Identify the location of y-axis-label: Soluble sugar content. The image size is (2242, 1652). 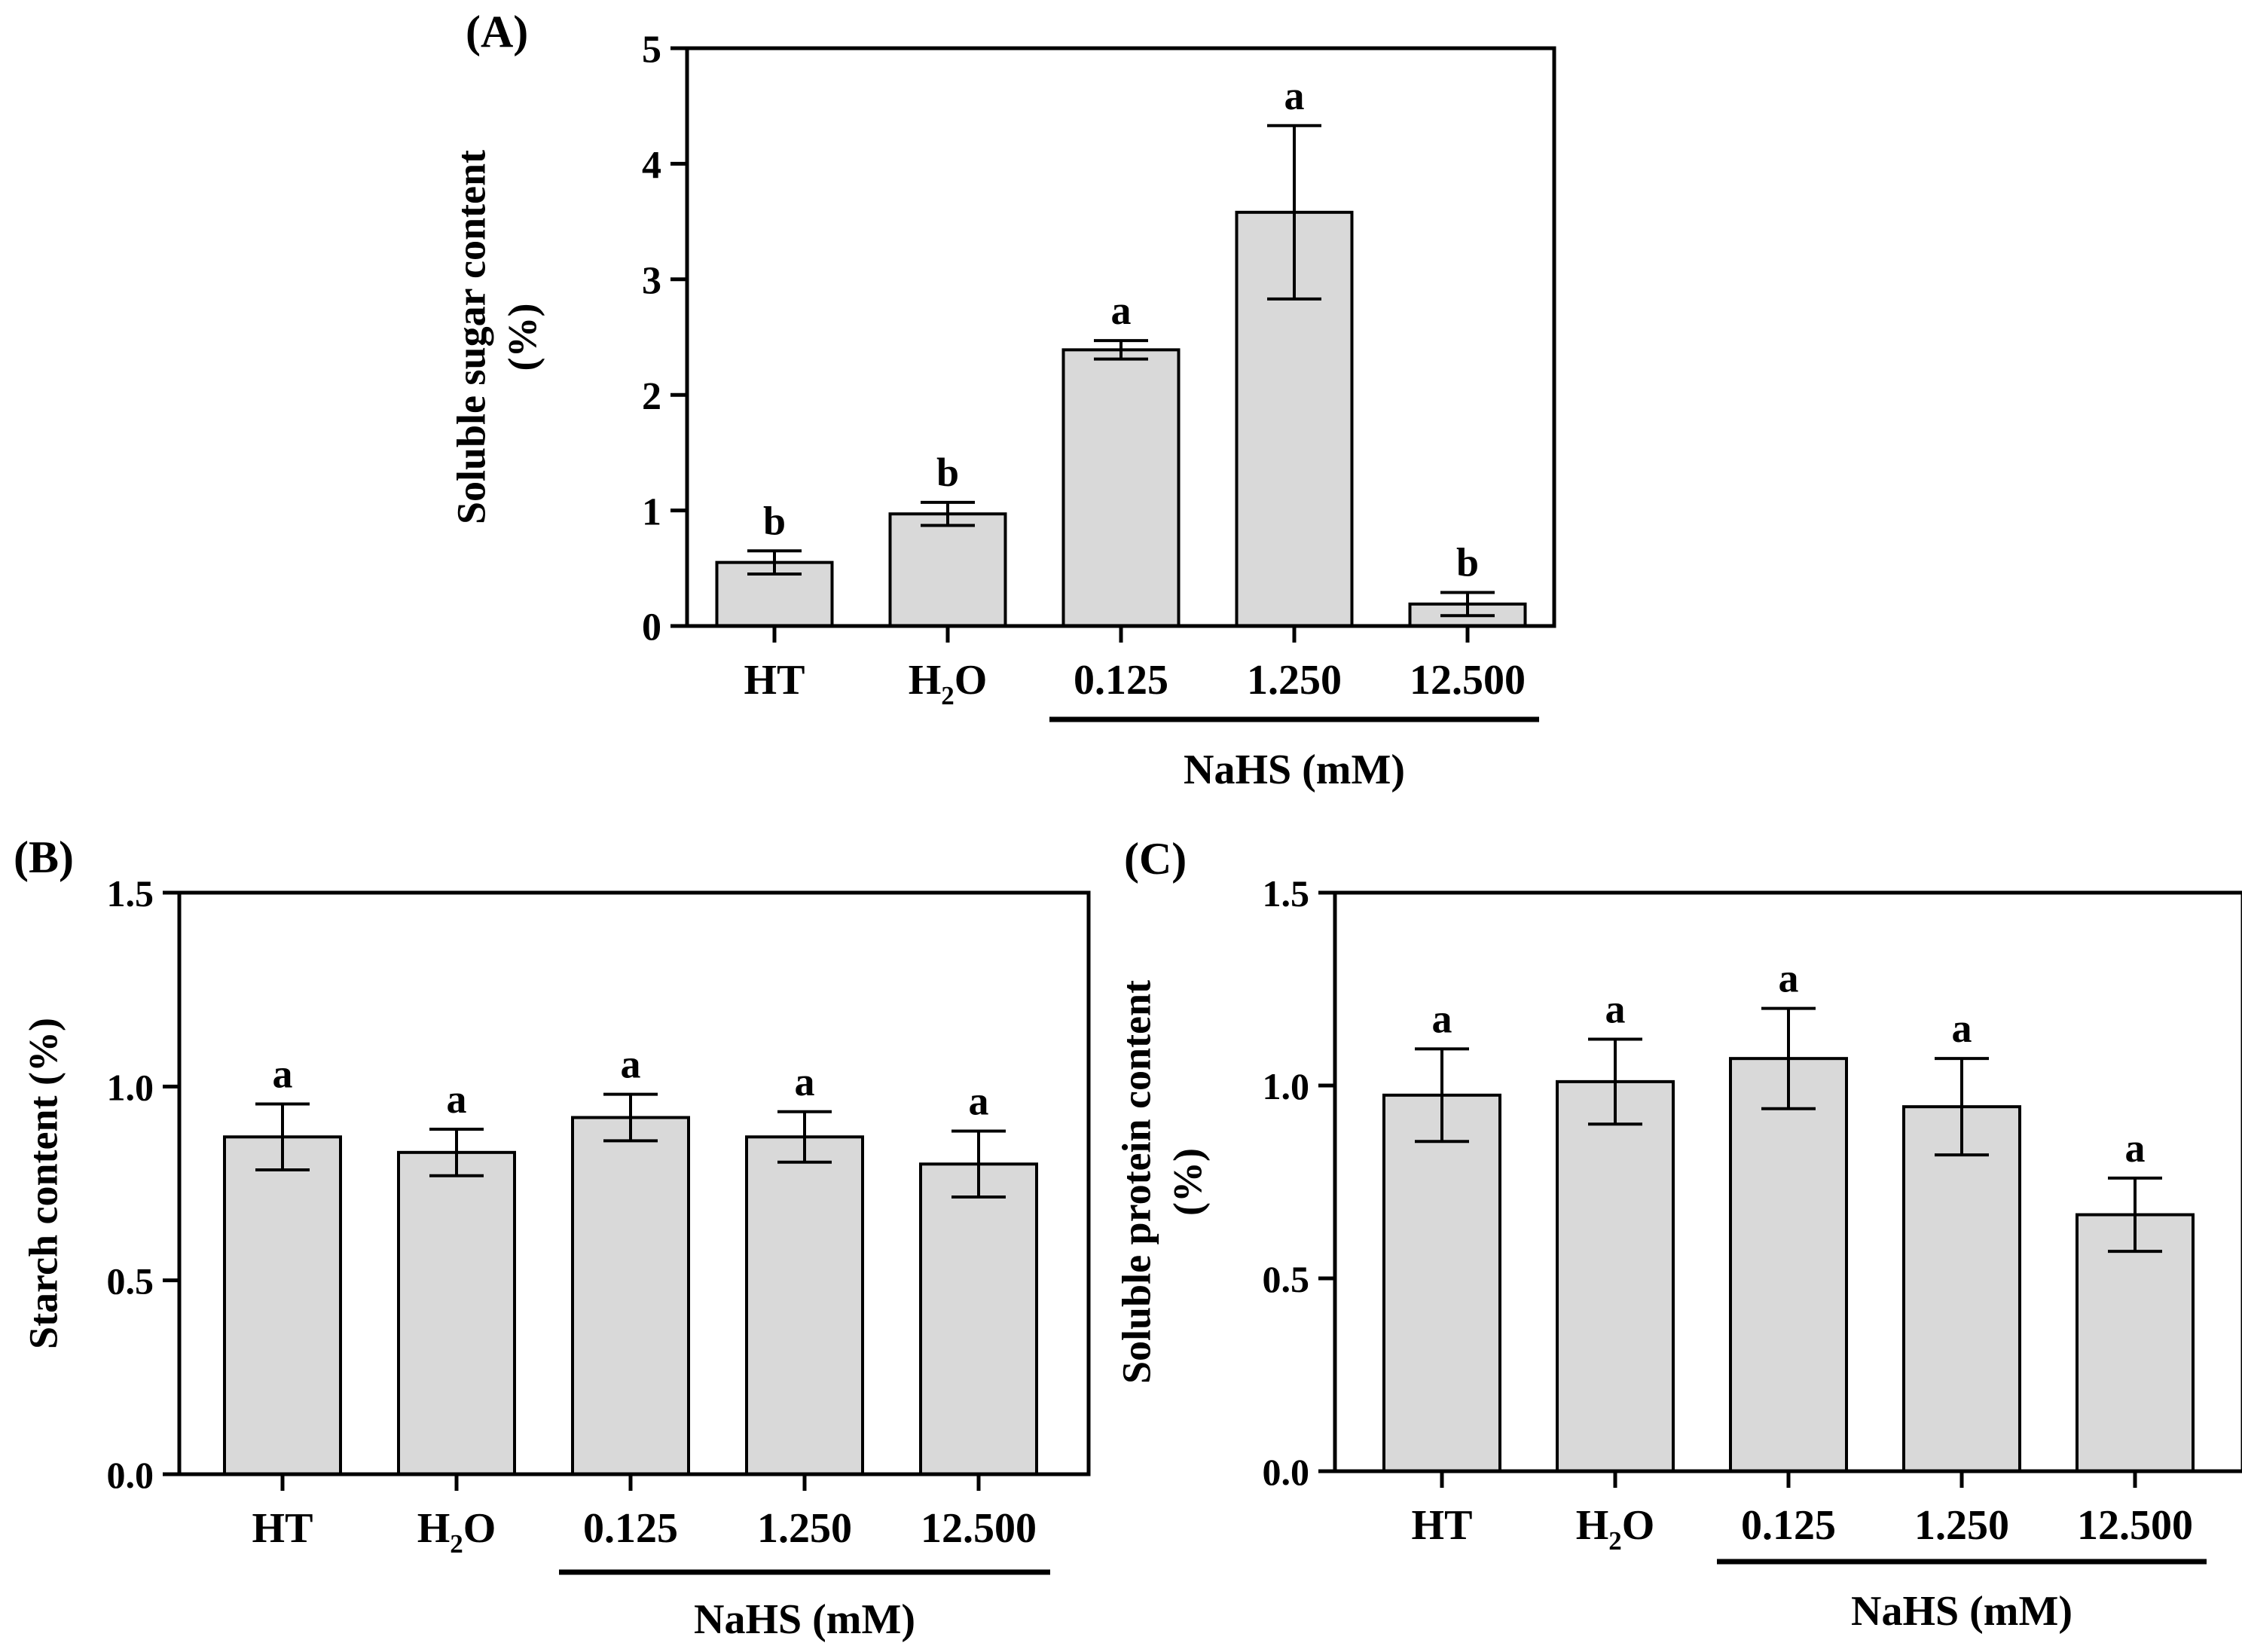
(471, 337).